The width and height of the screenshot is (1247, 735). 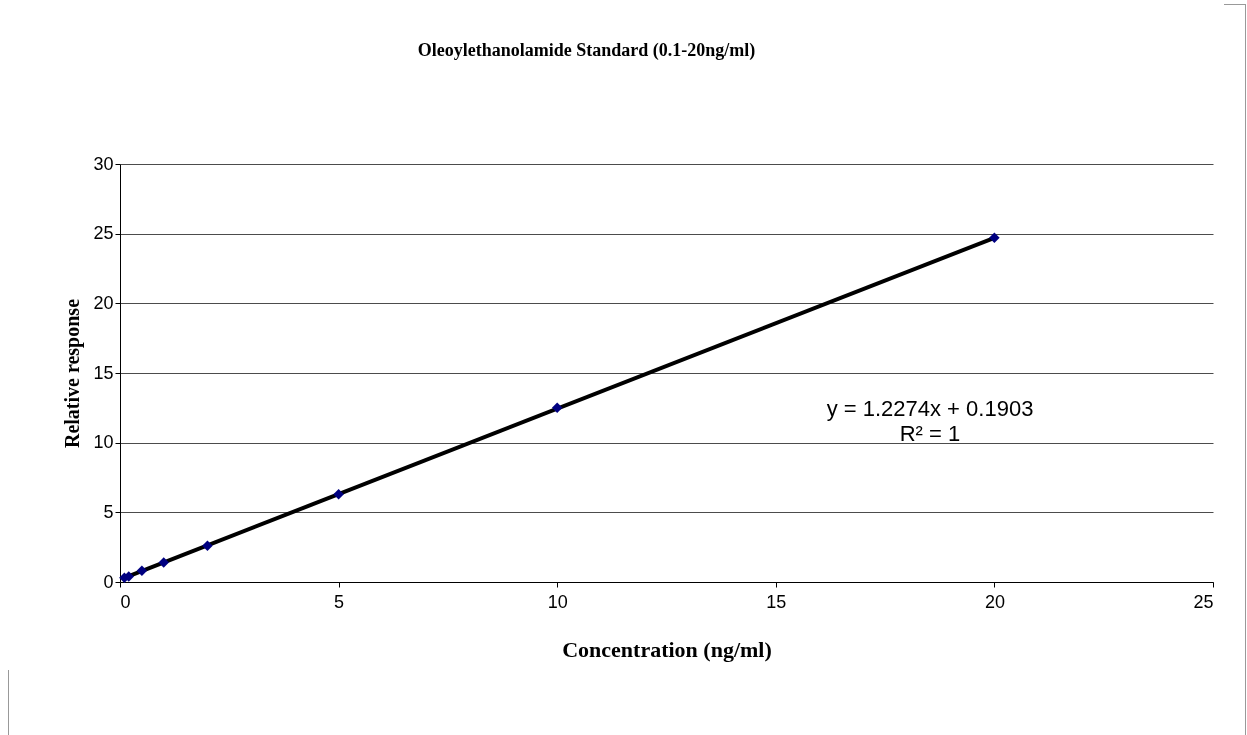 What do you see at coordinates (103, 372) in the screenshot?
I see `y-tick-label: 15` at bounding box center [103, 372].